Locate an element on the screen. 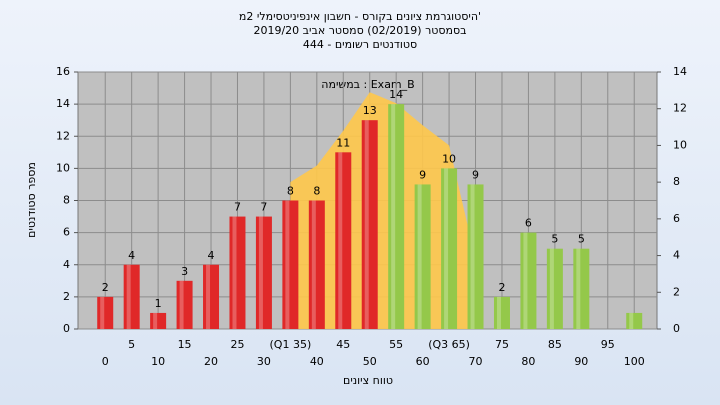 Image resolution: width=720 pixels, height=405 pixels. y-tick-label: 8 is located at coordinates (66, 200).